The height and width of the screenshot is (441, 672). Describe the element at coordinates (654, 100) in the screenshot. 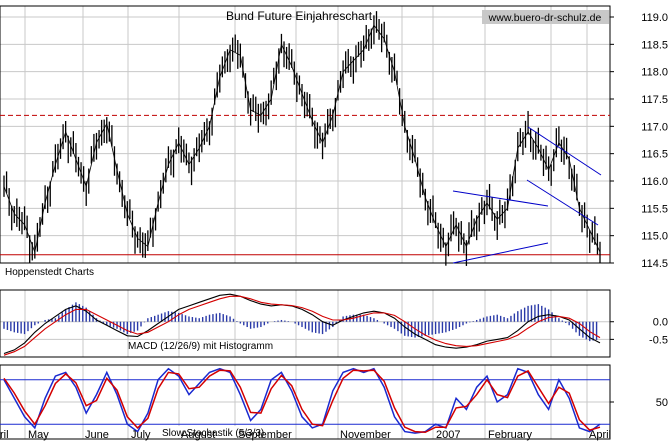

I see `y-tick-label: 117.5` at that location.